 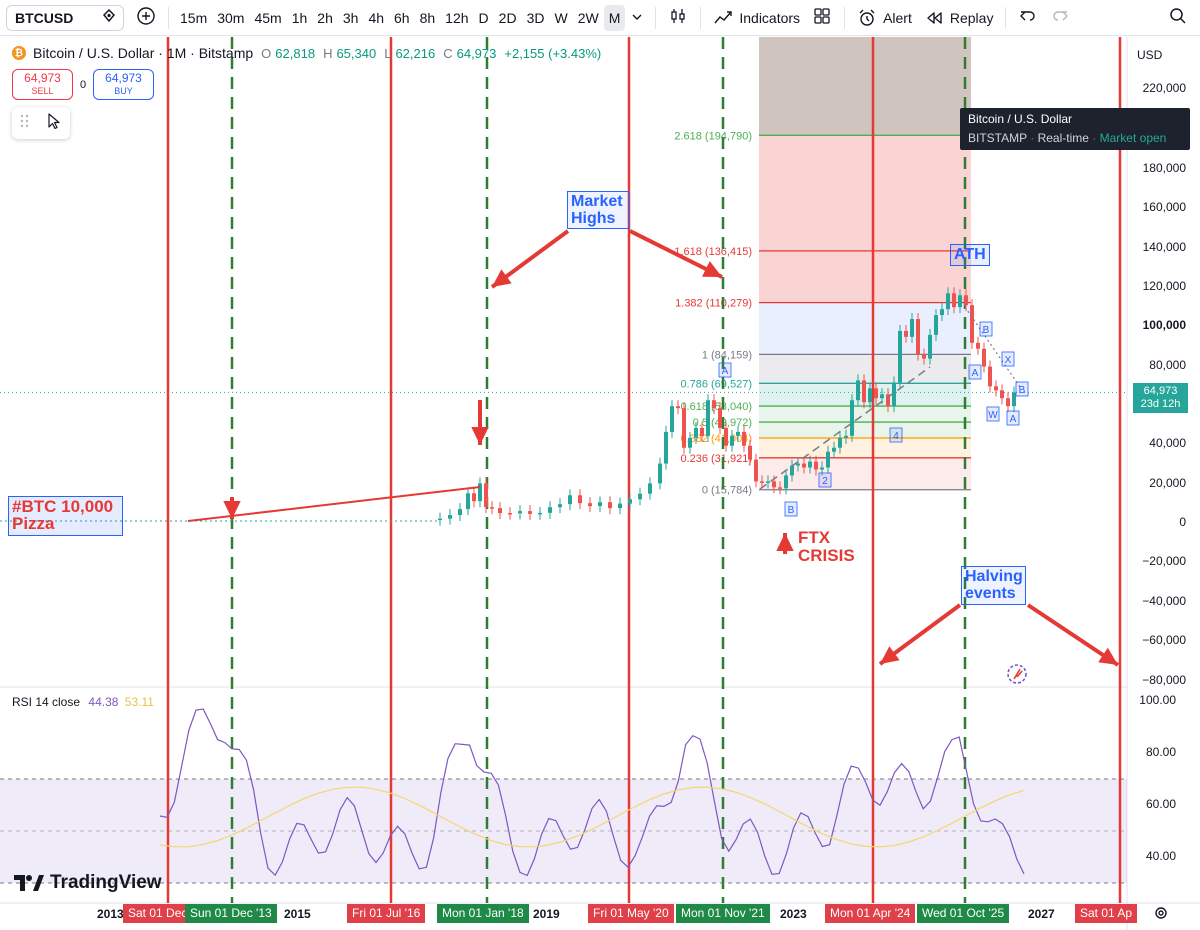 I want to click on svg-text: A, so click(x=725, y=371).